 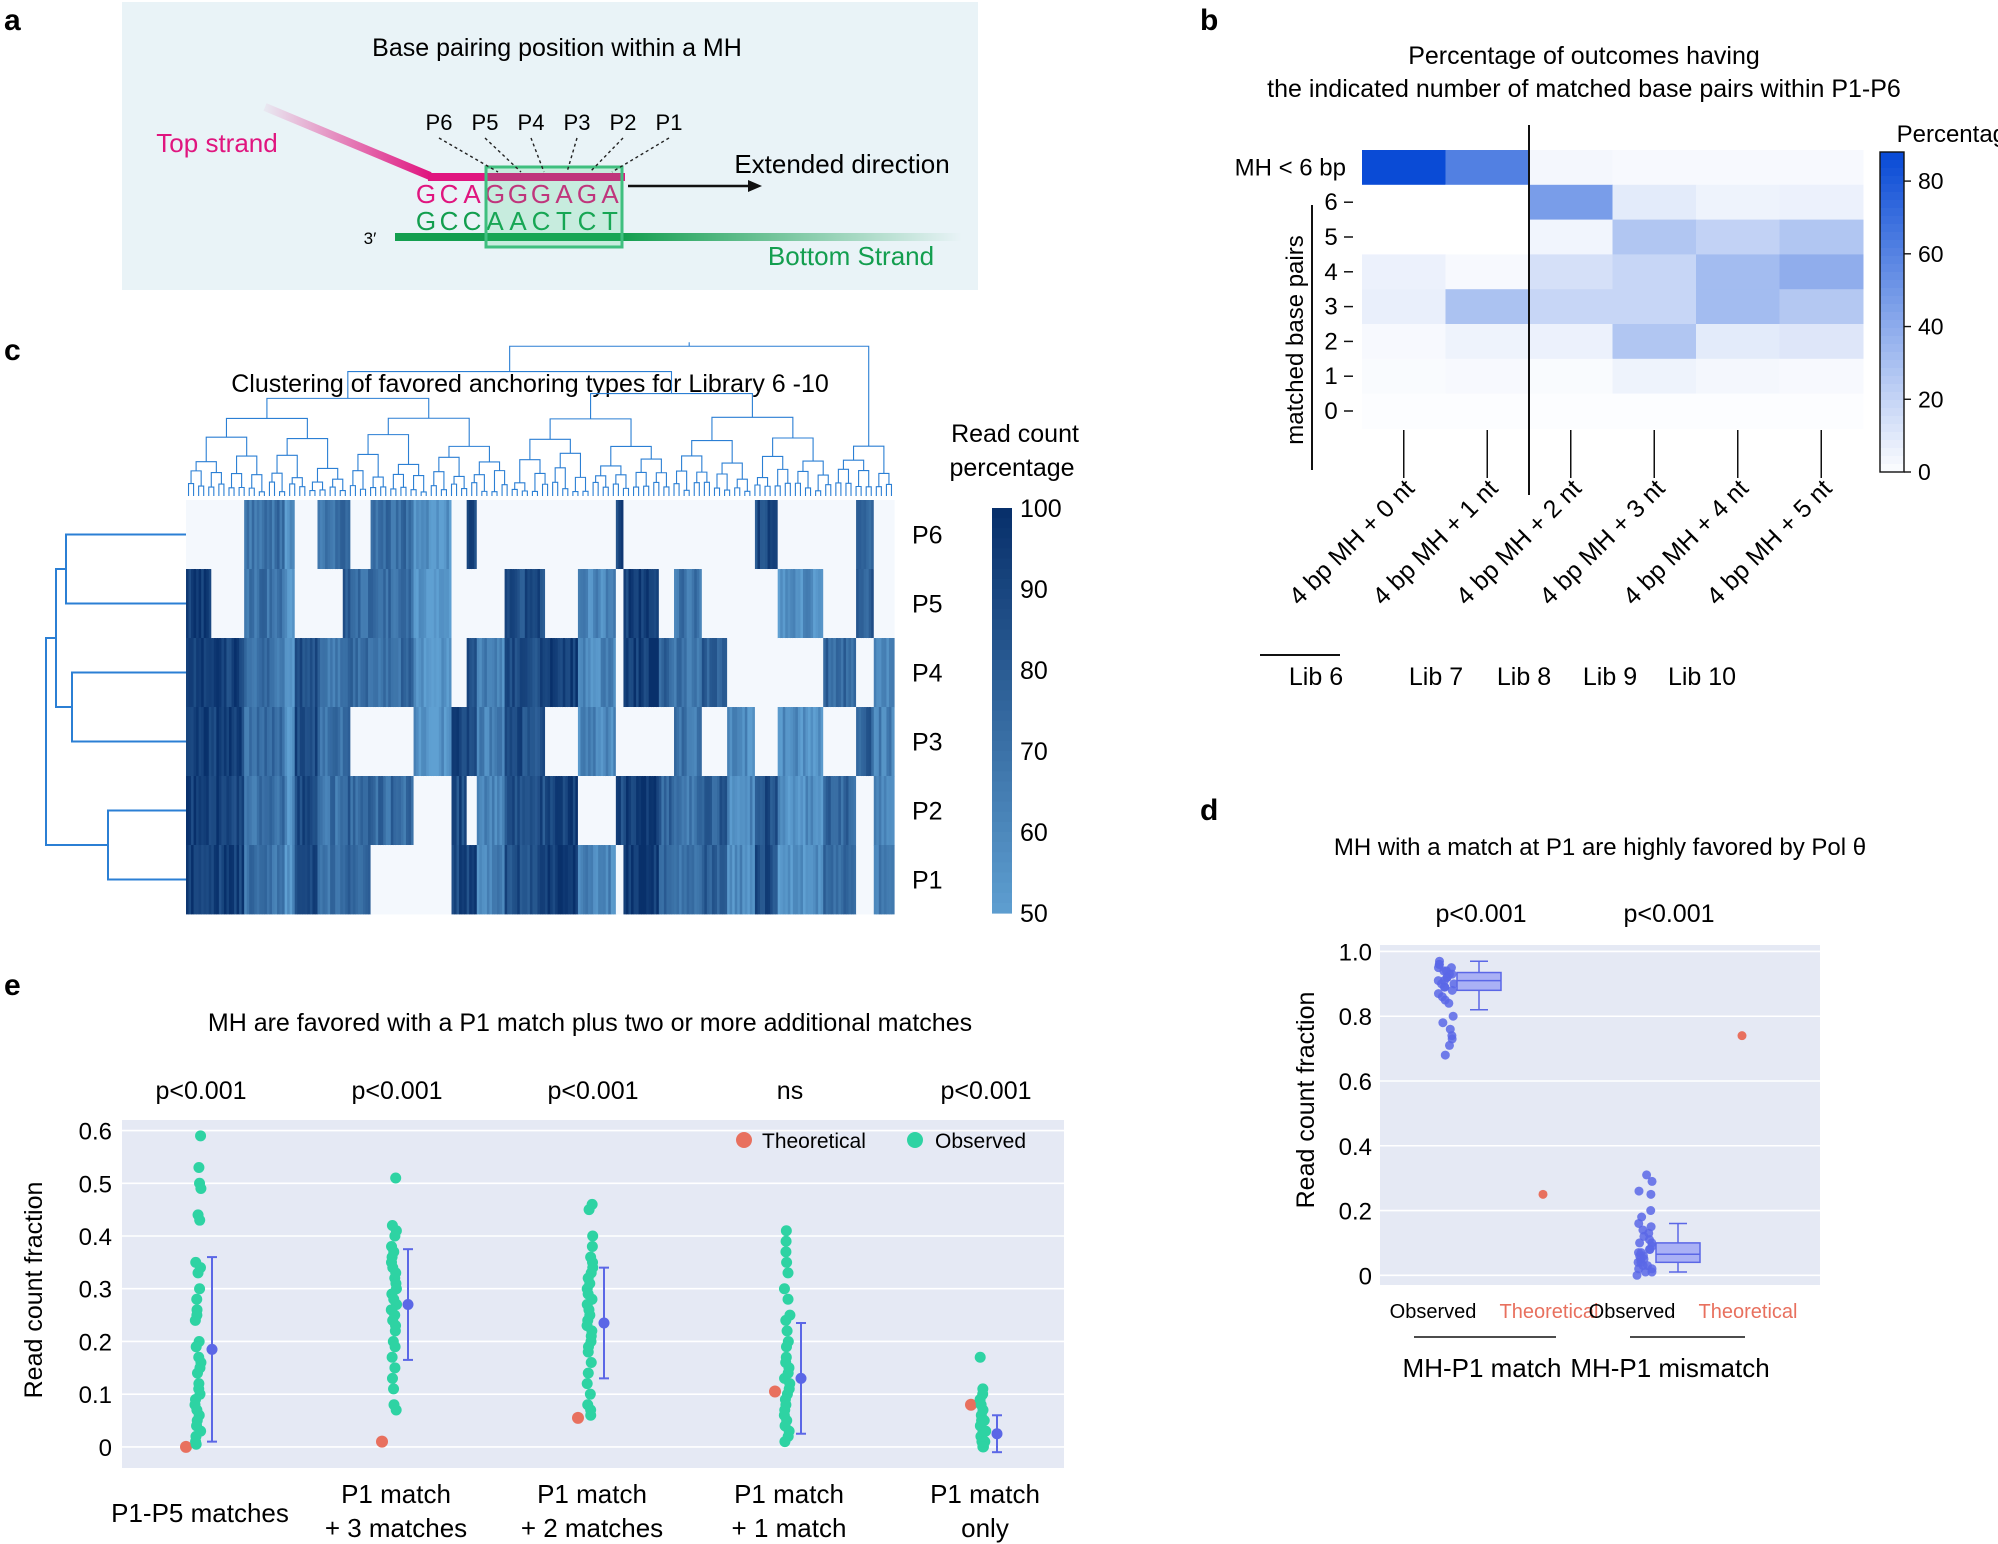 What do you see at coordinates (1002, 645) in the screenshot?
I see `colorbar-c-segment` at bounding box center [1002, 645].